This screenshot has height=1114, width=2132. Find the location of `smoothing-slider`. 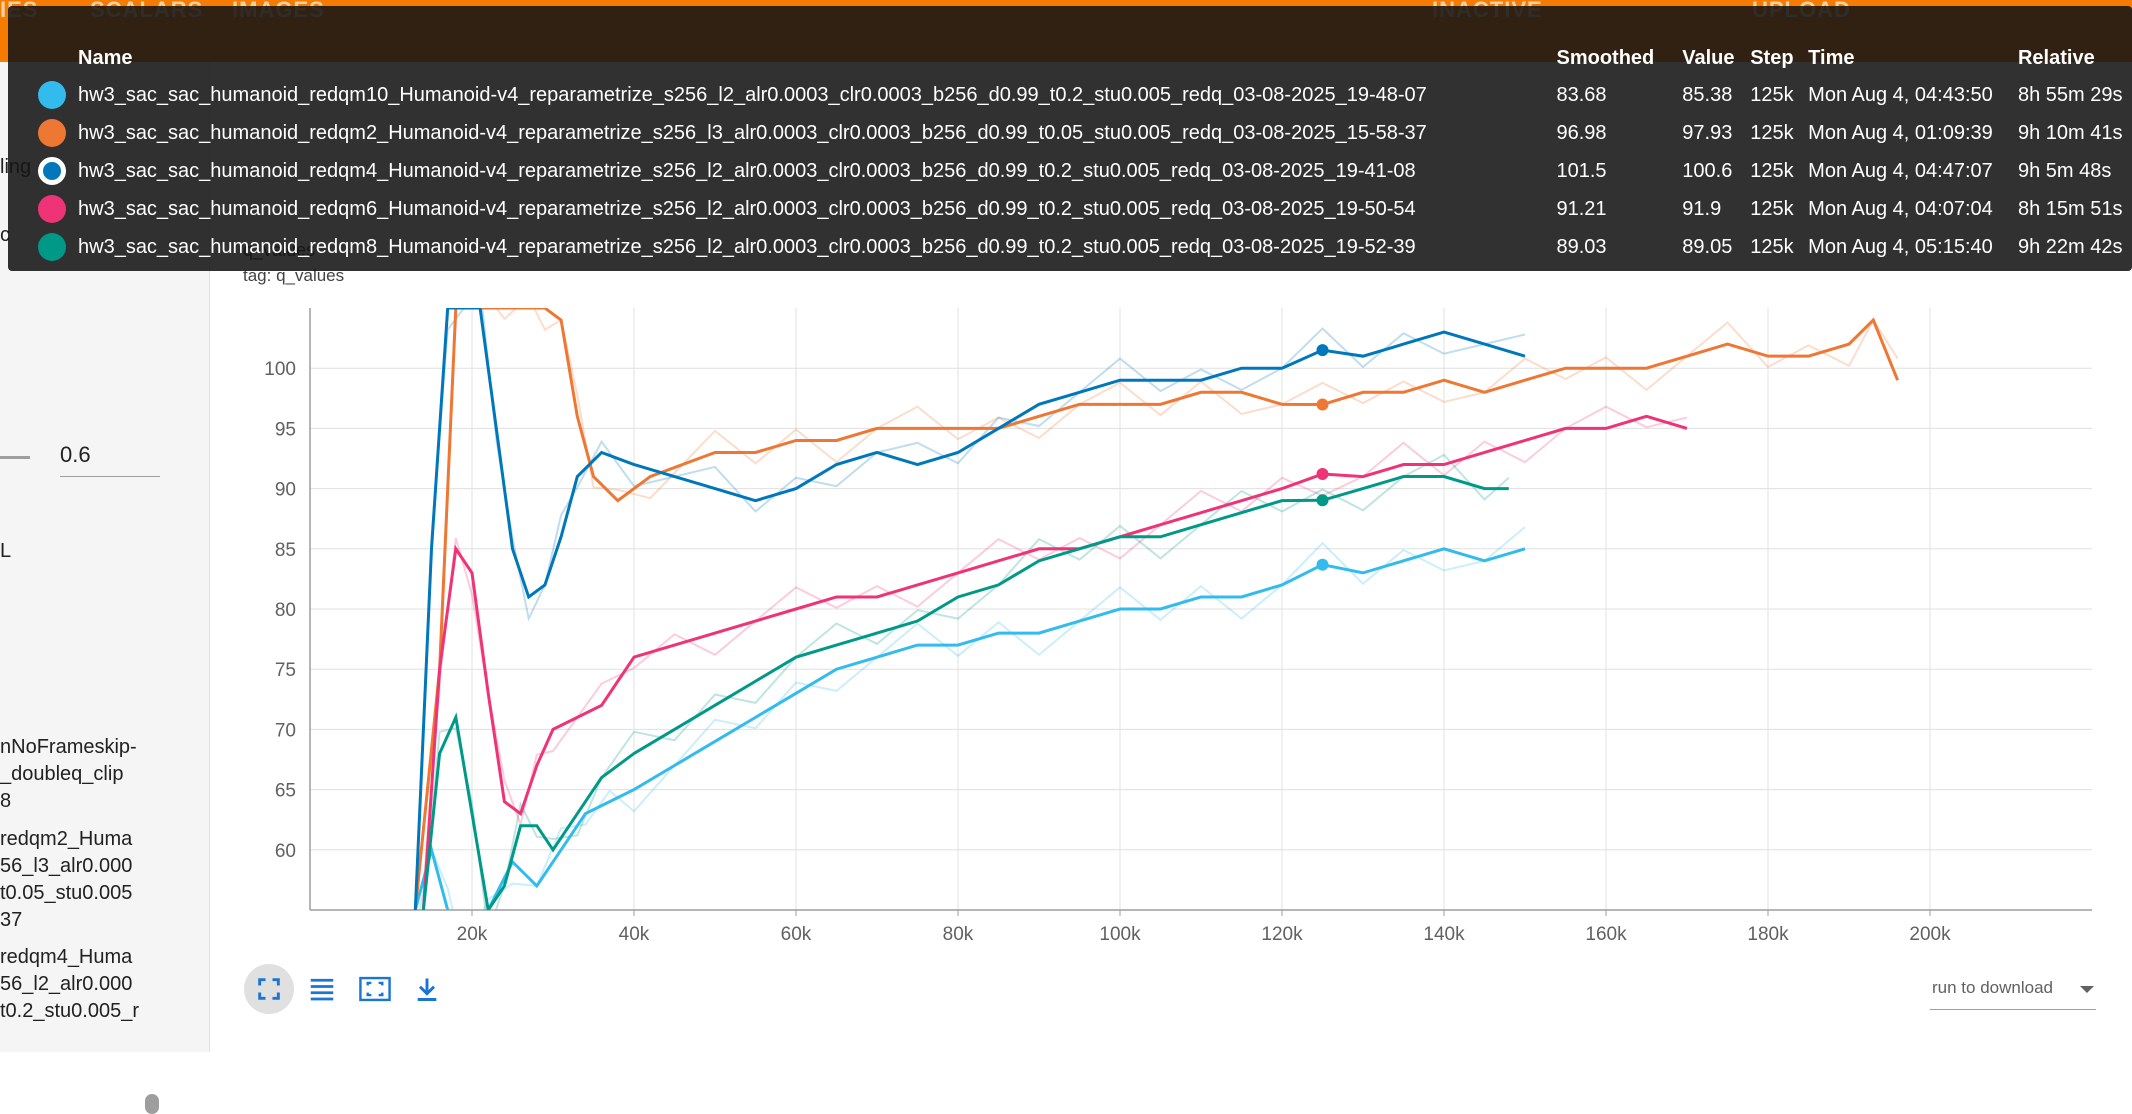

smoothing-slider is located at coordinates (15, 457).